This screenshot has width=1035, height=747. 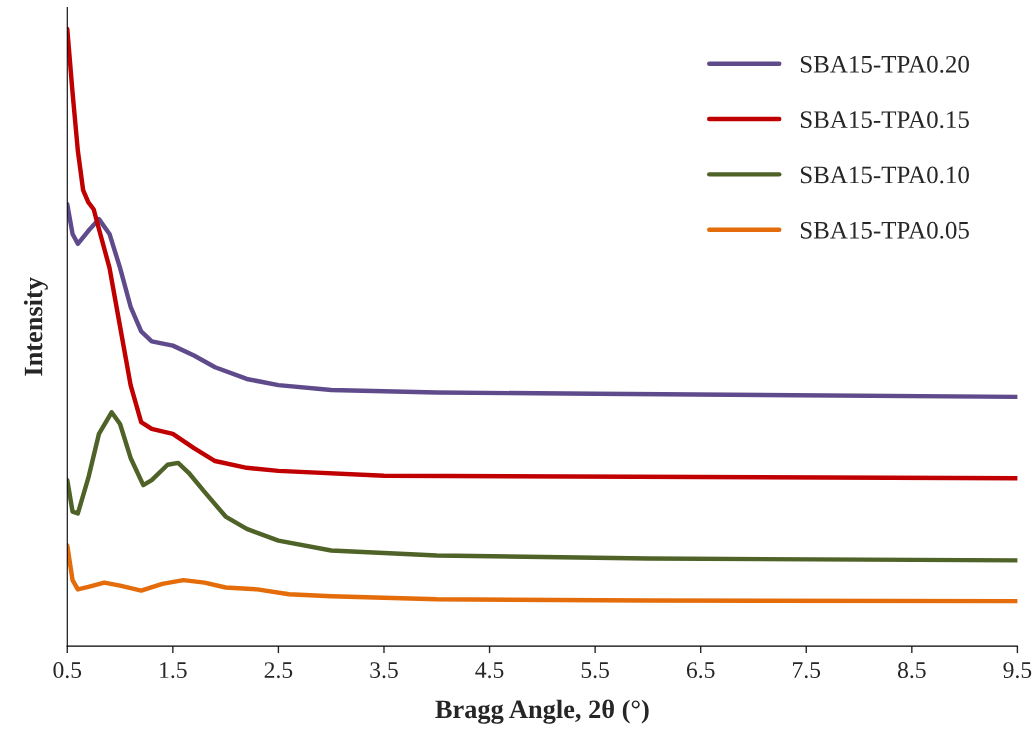 What do you see at coordinates (807, 670) in the screenshot?
I see `x-tick-label: 7.5` at bounding box center [807, 670].